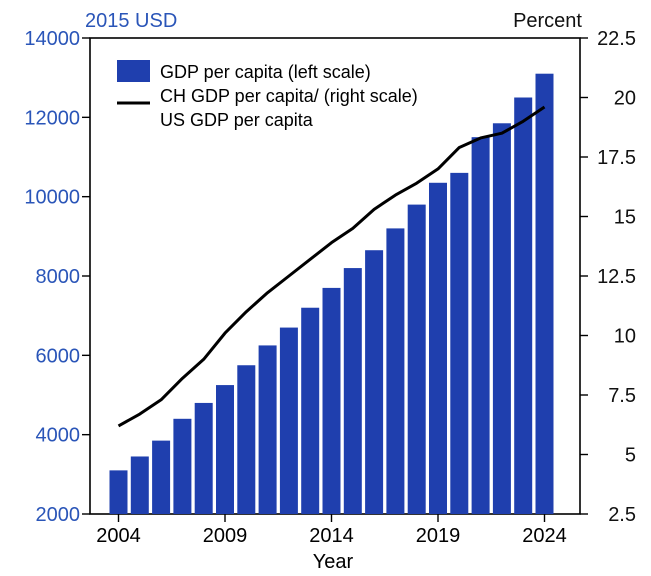 This screenshot has width=651, height=576. Describe the element at coordinates (246, 439) in the screenshot. I see `bar-2010` at that location.